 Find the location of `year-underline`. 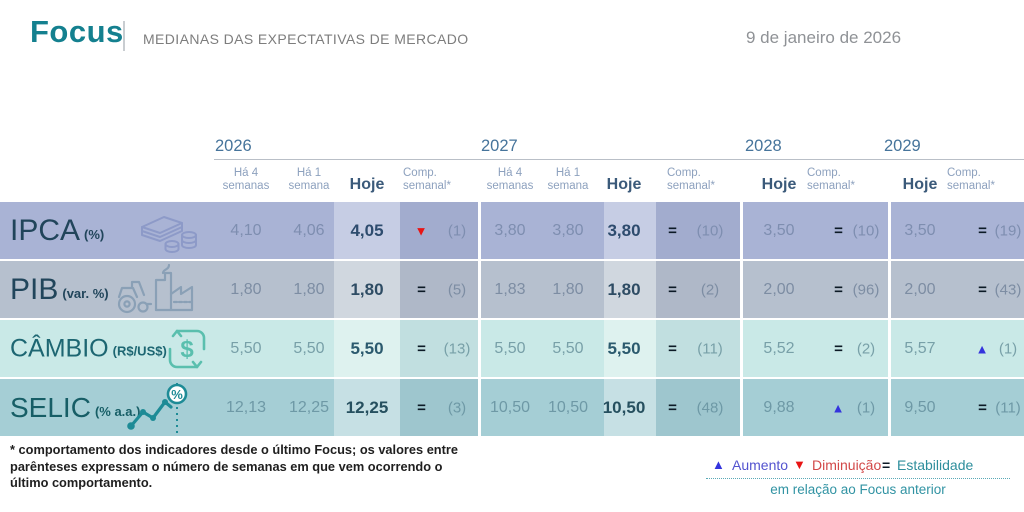

year-underline is located at coordinates (619, 159).